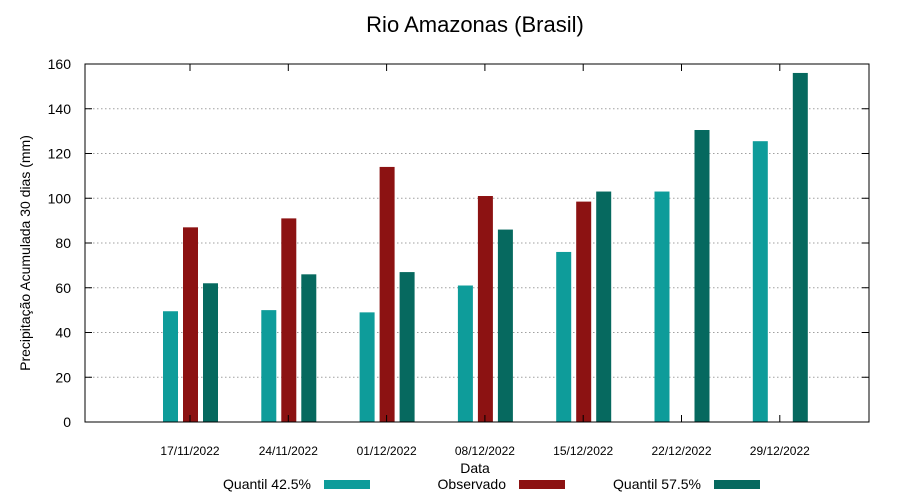 This screenshot has width=900, height=500. I want to click on x-tick-label: 08/12/2022, so click(485, 451).